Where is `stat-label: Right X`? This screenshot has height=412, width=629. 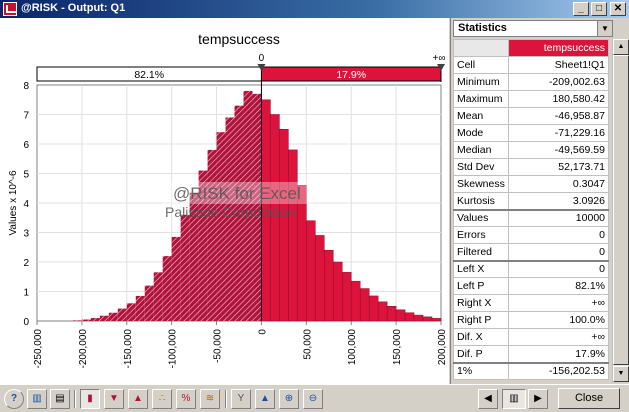 stat-label: Right X is located at coordinates (481, 303).